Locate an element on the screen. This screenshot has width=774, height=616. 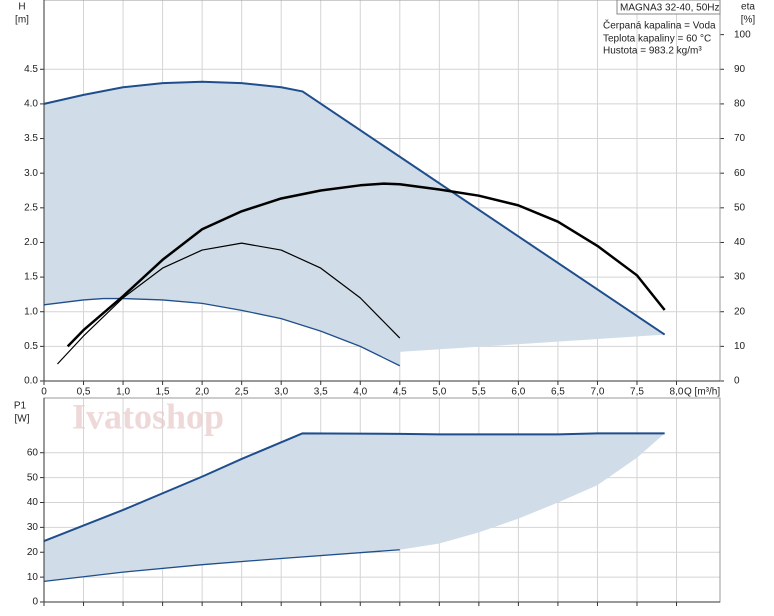
y-tick-label: 50 is located at coordinates (33, 477).